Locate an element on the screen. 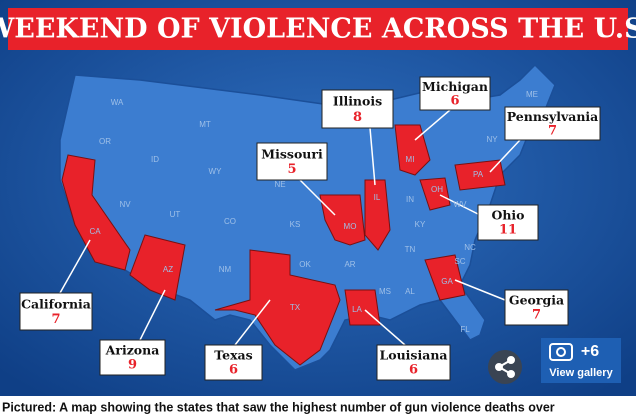 The width and height of the screenshot is (636, 419). state-ga is located at coordinates (445, 277).